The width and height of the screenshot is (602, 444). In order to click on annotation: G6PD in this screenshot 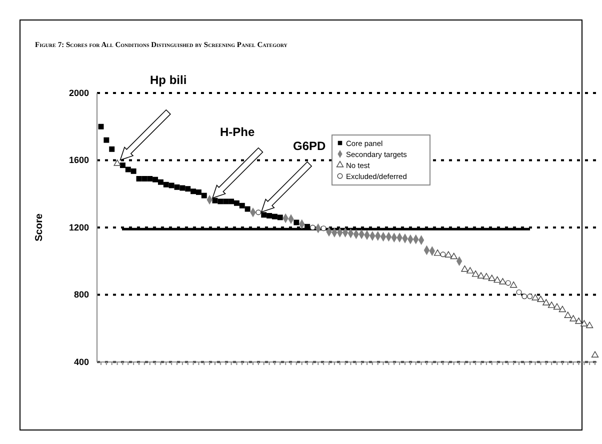, I will do `click(309, 146)`.